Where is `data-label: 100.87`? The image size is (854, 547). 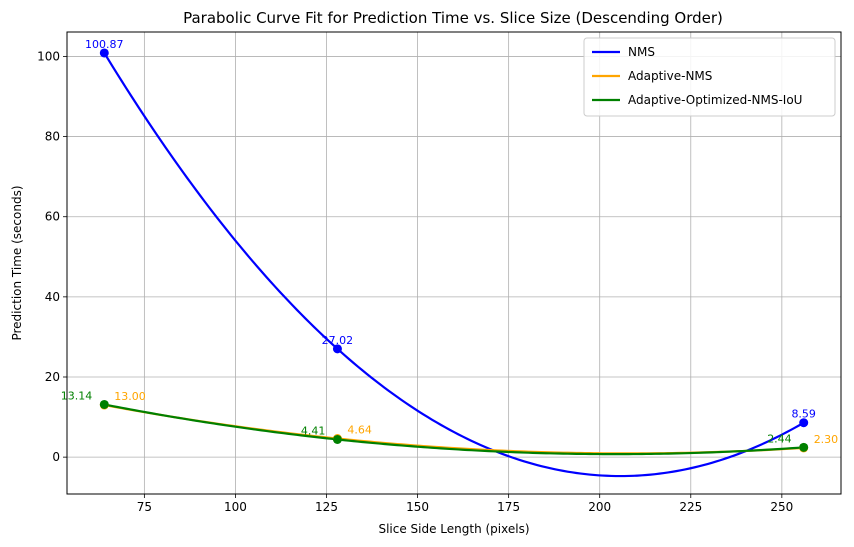
data-label: 100.87 is located at coordinates (104, 44).